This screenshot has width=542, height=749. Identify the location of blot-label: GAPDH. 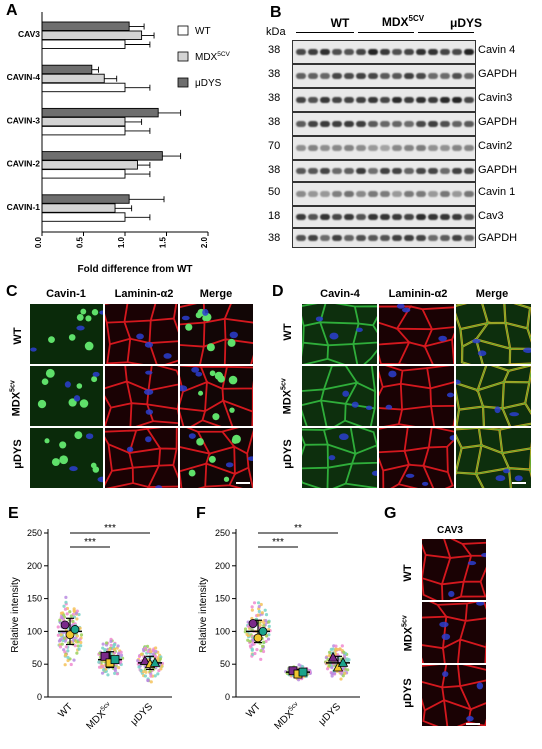
(498, 238).